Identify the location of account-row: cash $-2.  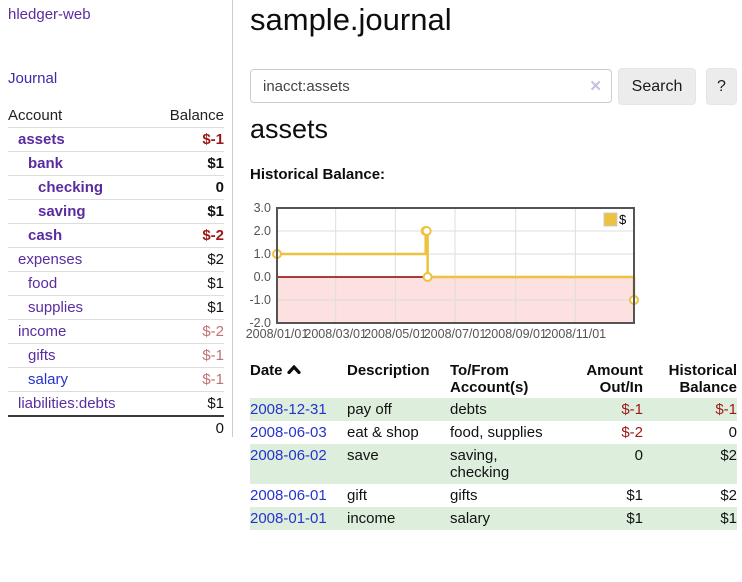
(116, 235).